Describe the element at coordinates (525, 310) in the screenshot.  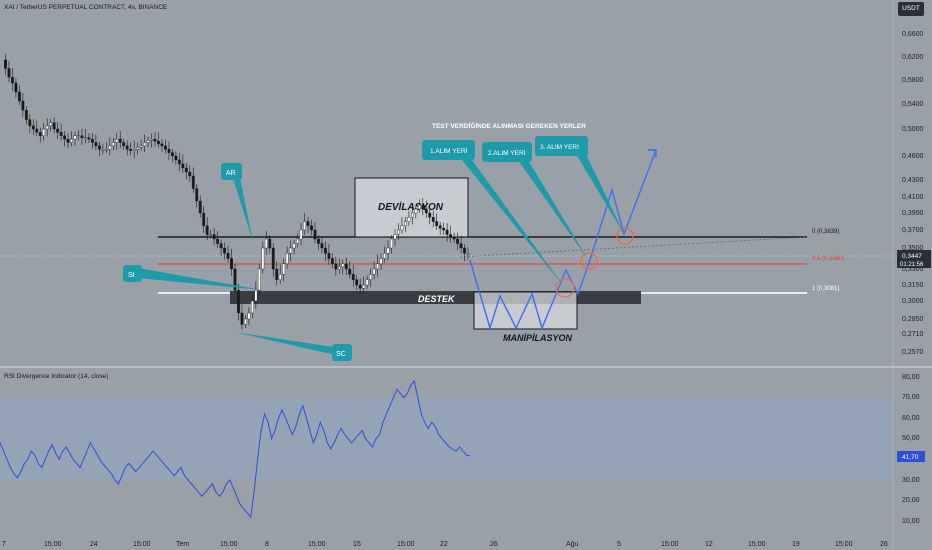
I see `manipulation-box` at that location.